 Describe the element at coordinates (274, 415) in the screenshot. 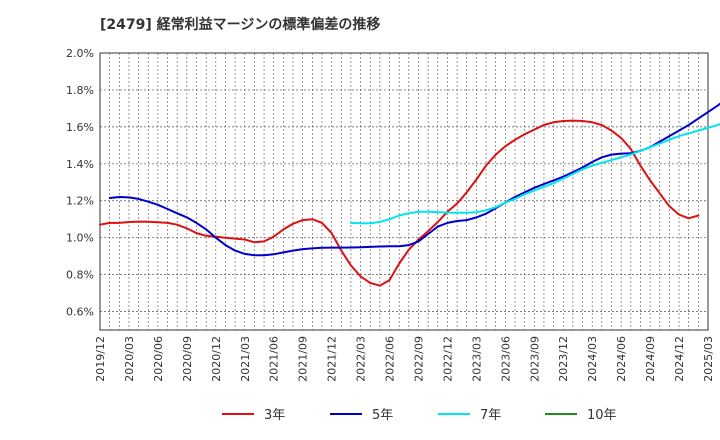

I see `legend-label: 3年` at that location.